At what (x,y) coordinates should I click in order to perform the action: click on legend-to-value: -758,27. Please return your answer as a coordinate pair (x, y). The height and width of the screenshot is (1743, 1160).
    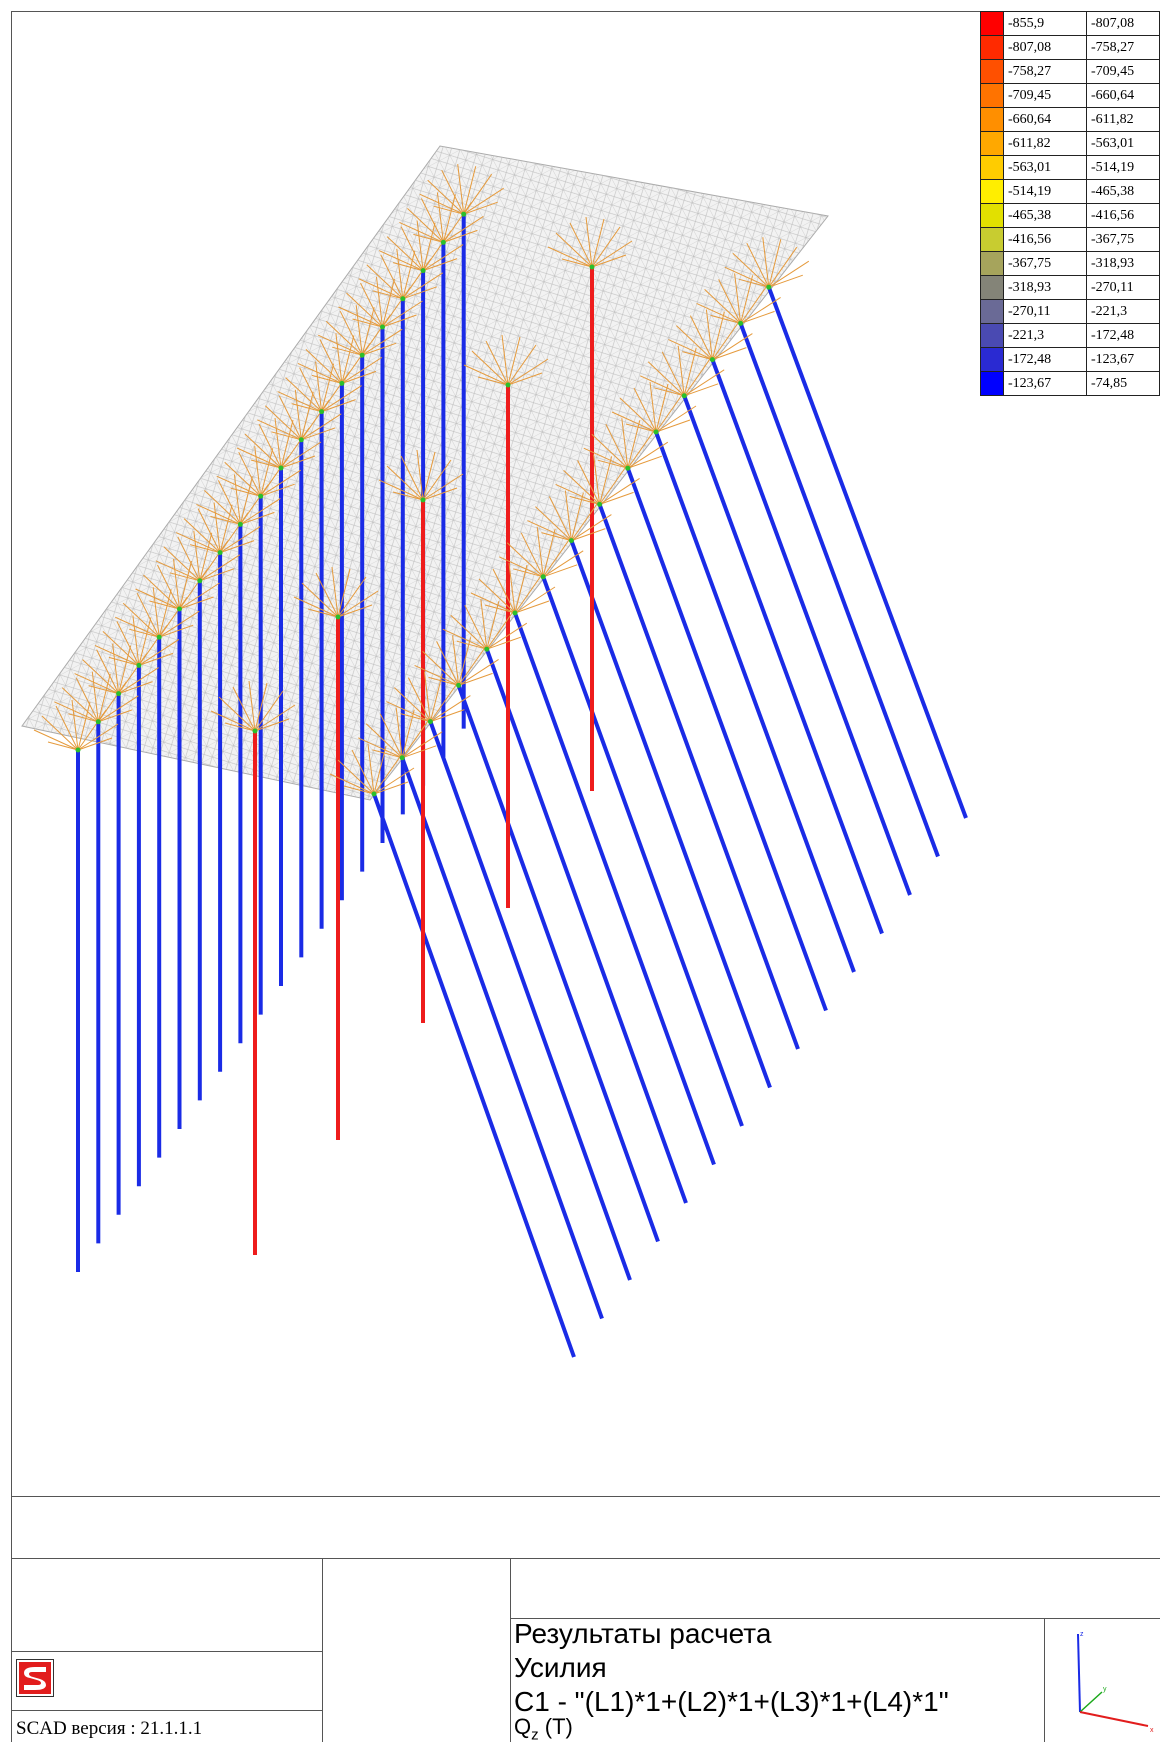
    Looking at the image, I should click on (1123, 47).